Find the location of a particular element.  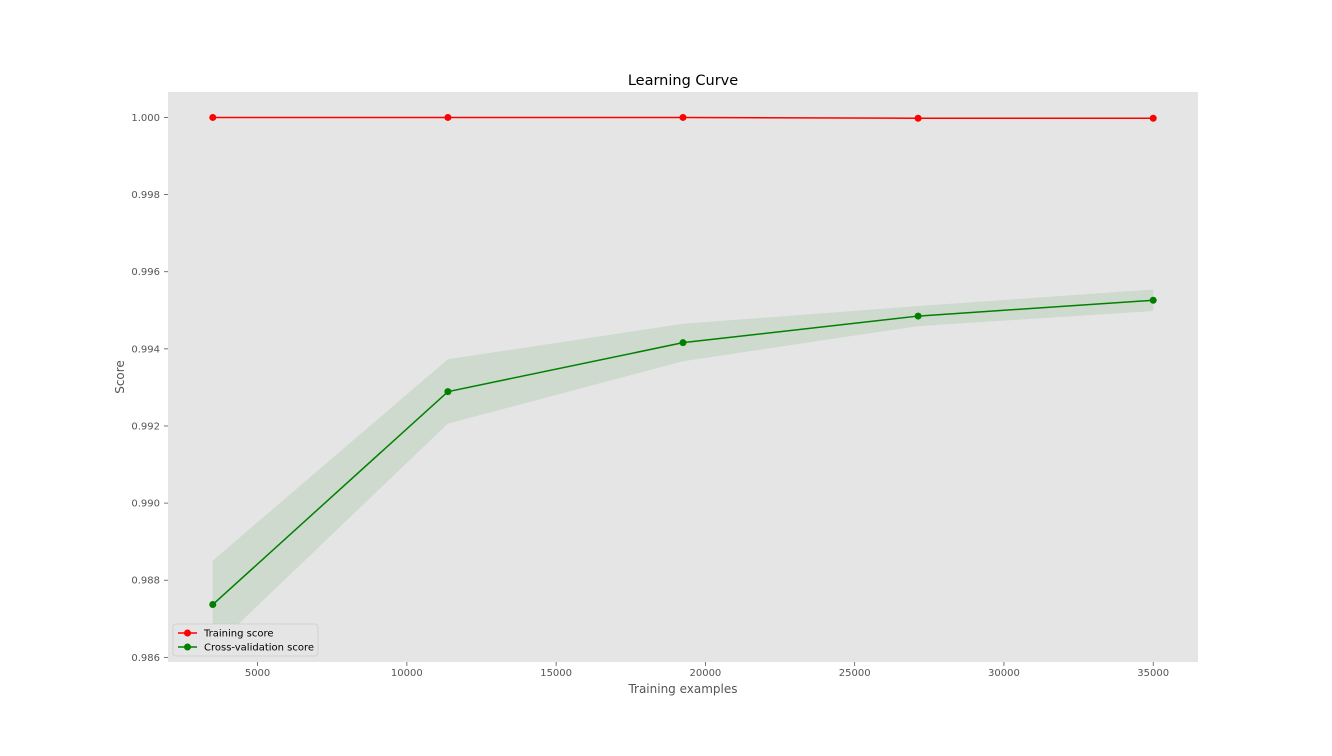

y-tick-label: 0.990 is located at coordinates (145, 504).